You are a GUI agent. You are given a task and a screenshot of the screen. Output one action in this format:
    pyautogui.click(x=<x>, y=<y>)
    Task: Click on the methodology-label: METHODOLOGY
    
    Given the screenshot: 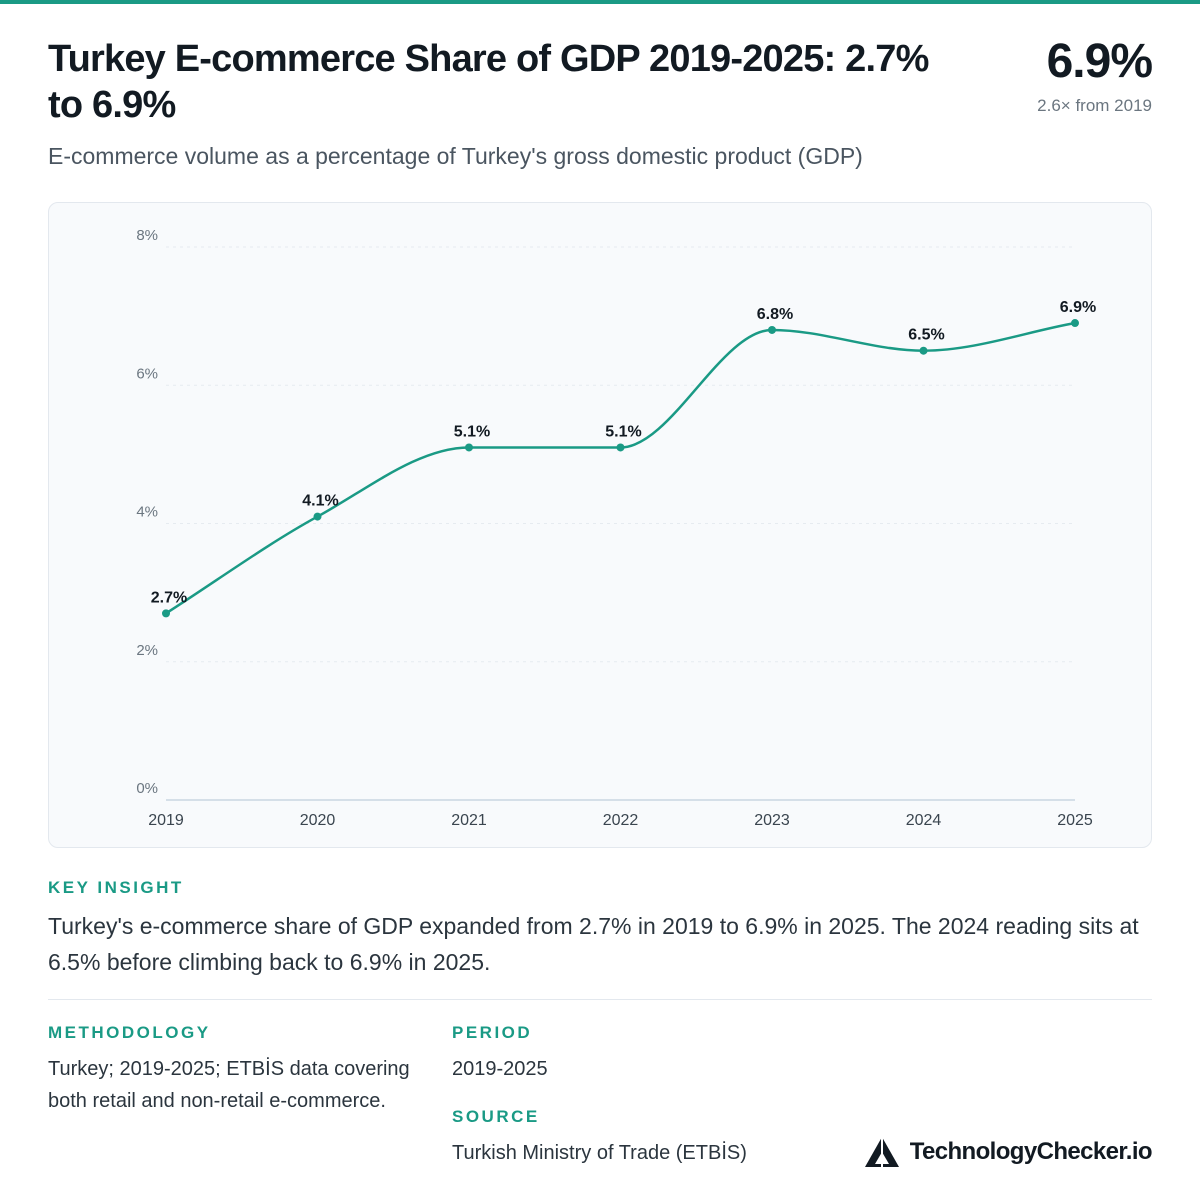 What is the action you would take?
    pyautogui.click(x=129, y=1032)
    